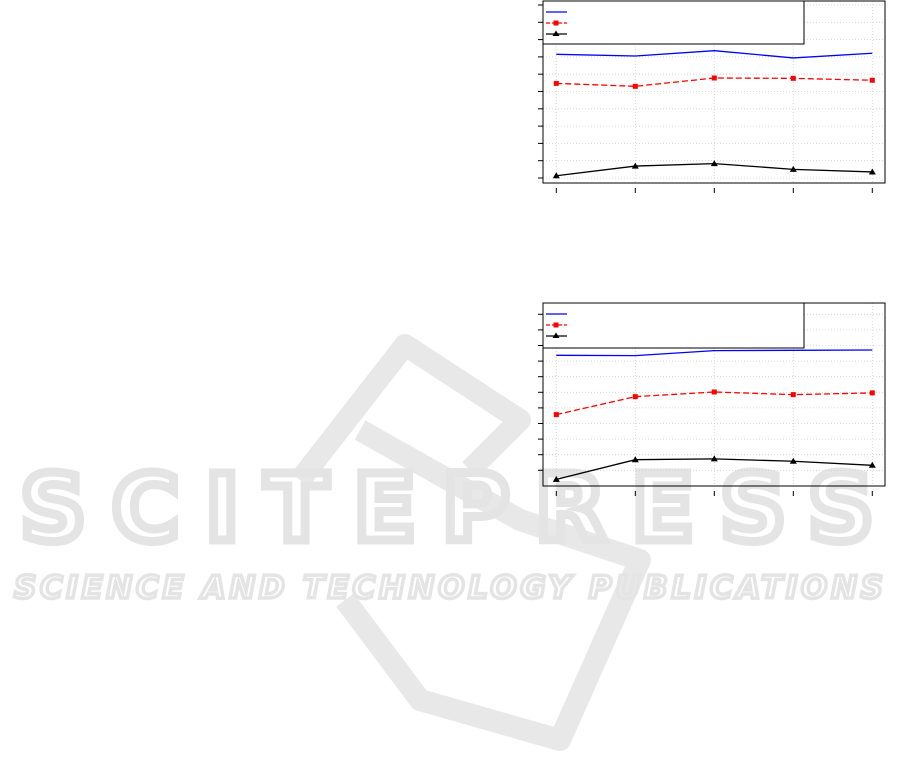  I want to click on watermark-subtitle: SCIENCE AND TECHNOLOGY PUBLICATIONS, so click(450, 588).